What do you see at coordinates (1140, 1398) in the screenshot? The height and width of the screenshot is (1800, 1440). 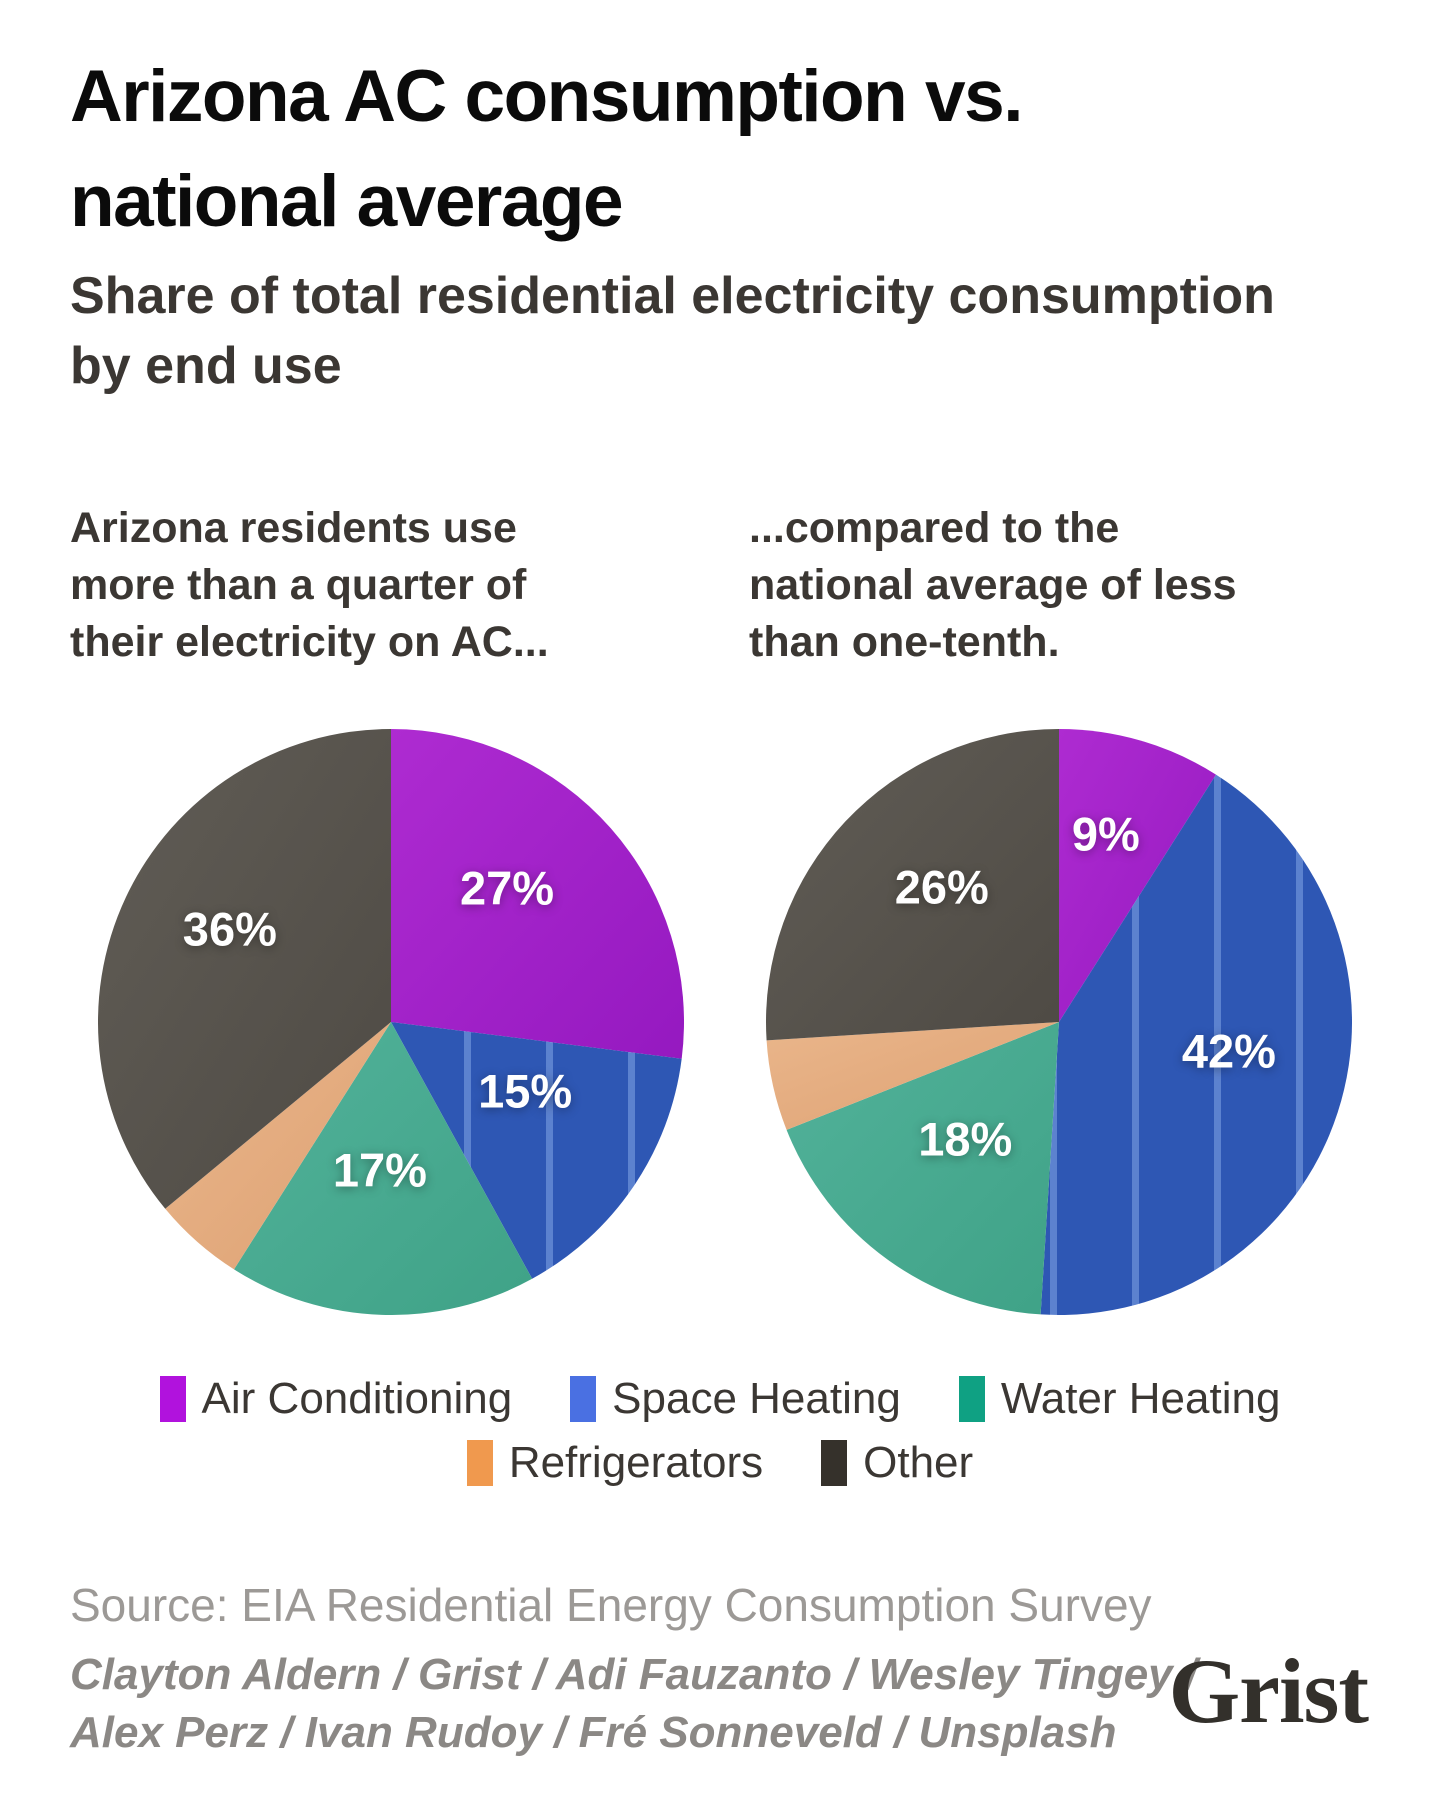 I see `legend-label-water-heating: Water Heating` at bounding box center [1140, 1398].